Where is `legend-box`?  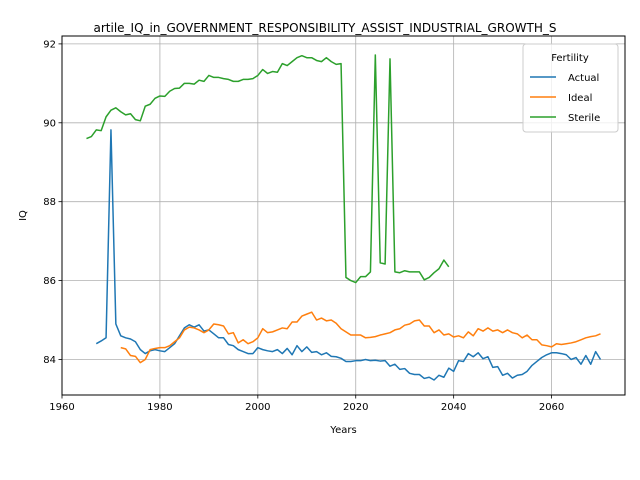 legend-box is located at coordinates (570, 88).